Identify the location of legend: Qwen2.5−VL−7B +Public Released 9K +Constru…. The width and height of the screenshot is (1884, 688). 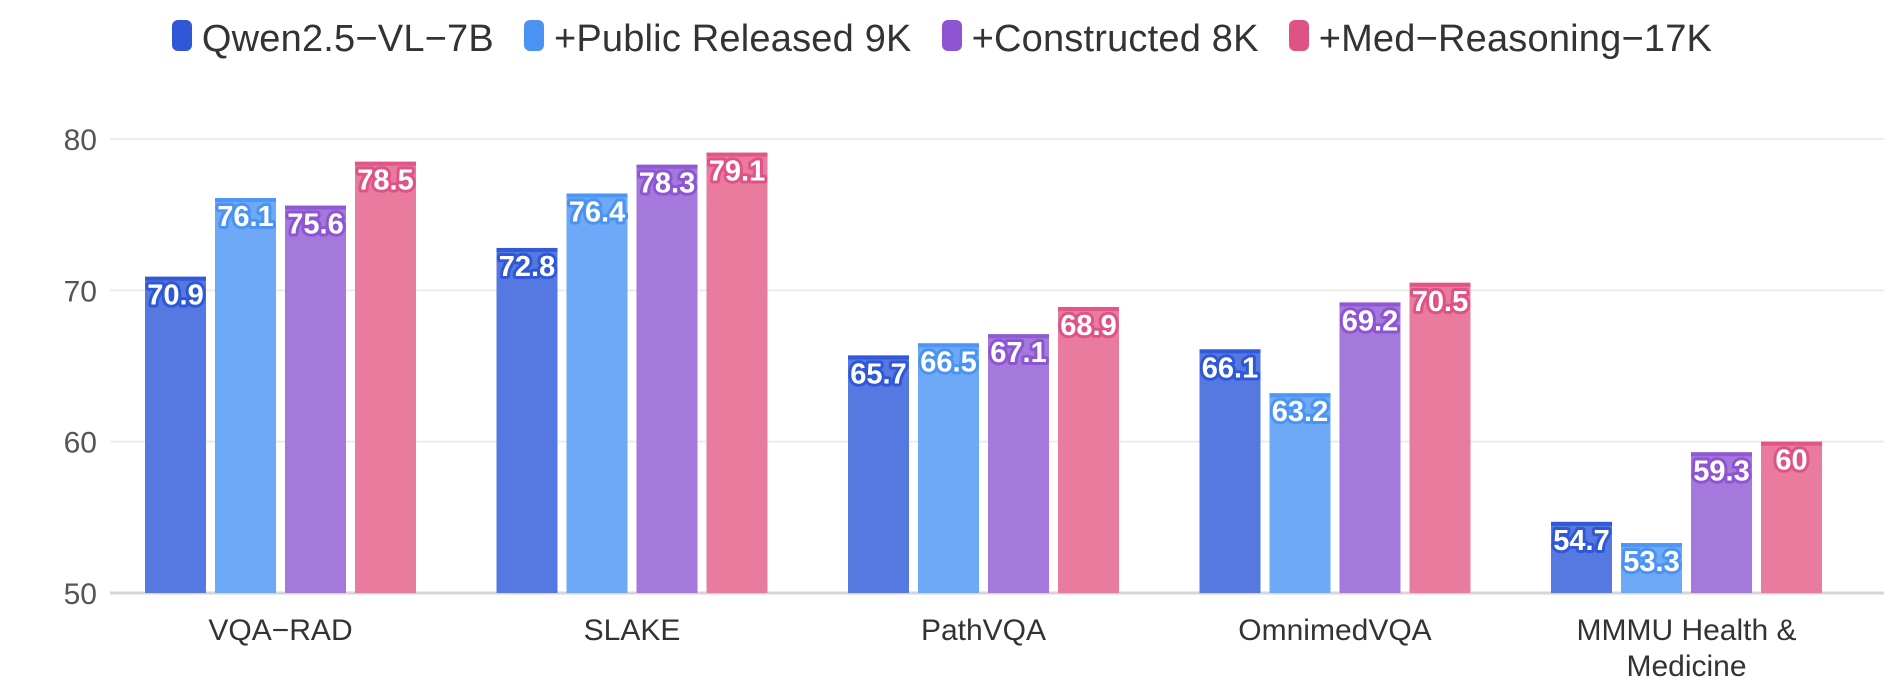
(942, 39).